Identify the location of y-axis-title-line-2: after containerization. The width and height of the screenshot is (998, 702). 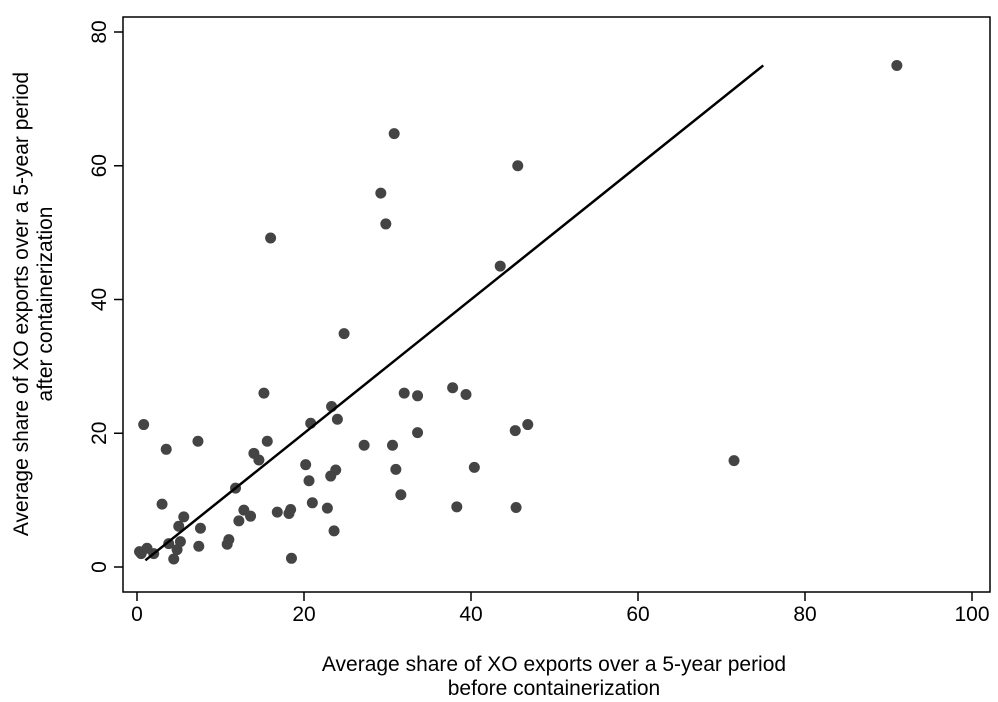
(45, 304).